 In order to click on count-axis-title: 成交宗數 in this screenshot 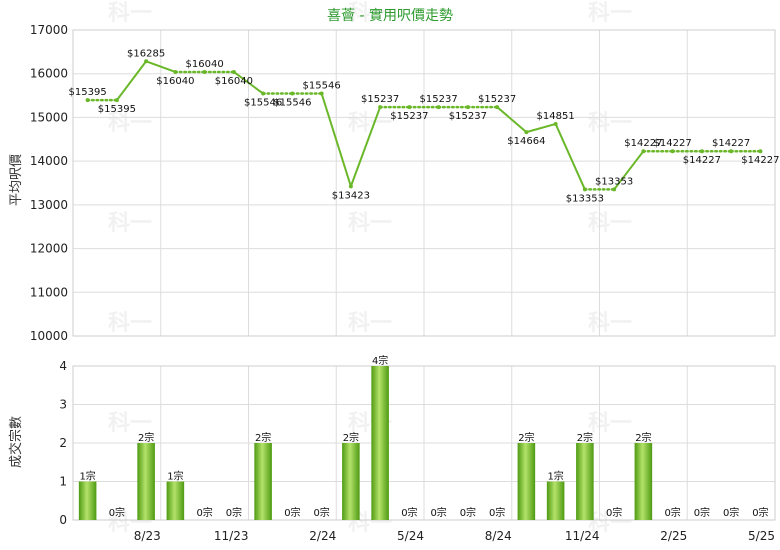, I will do `click(16, 442)`.